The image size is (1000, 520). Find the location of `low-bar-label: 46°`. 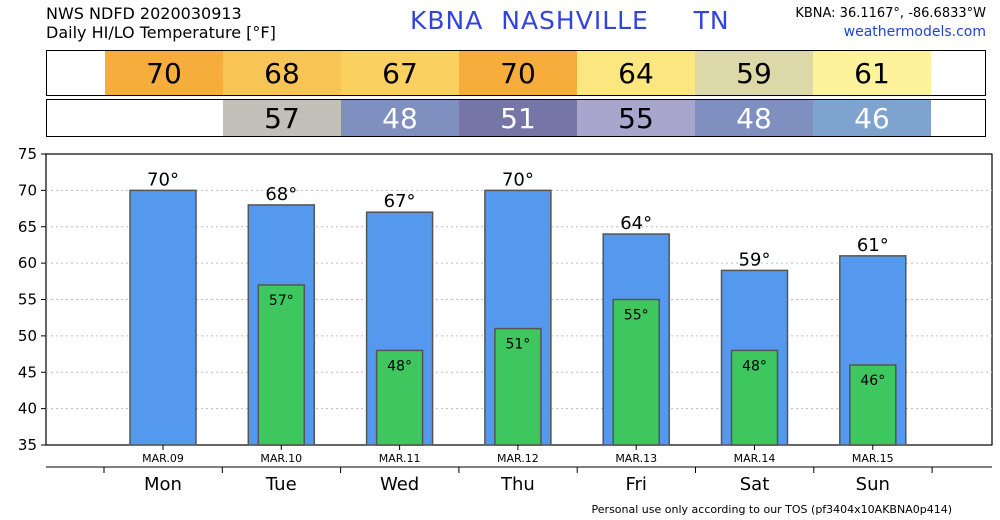

low-bar-label: 46° is located at coordinates (872, 381).